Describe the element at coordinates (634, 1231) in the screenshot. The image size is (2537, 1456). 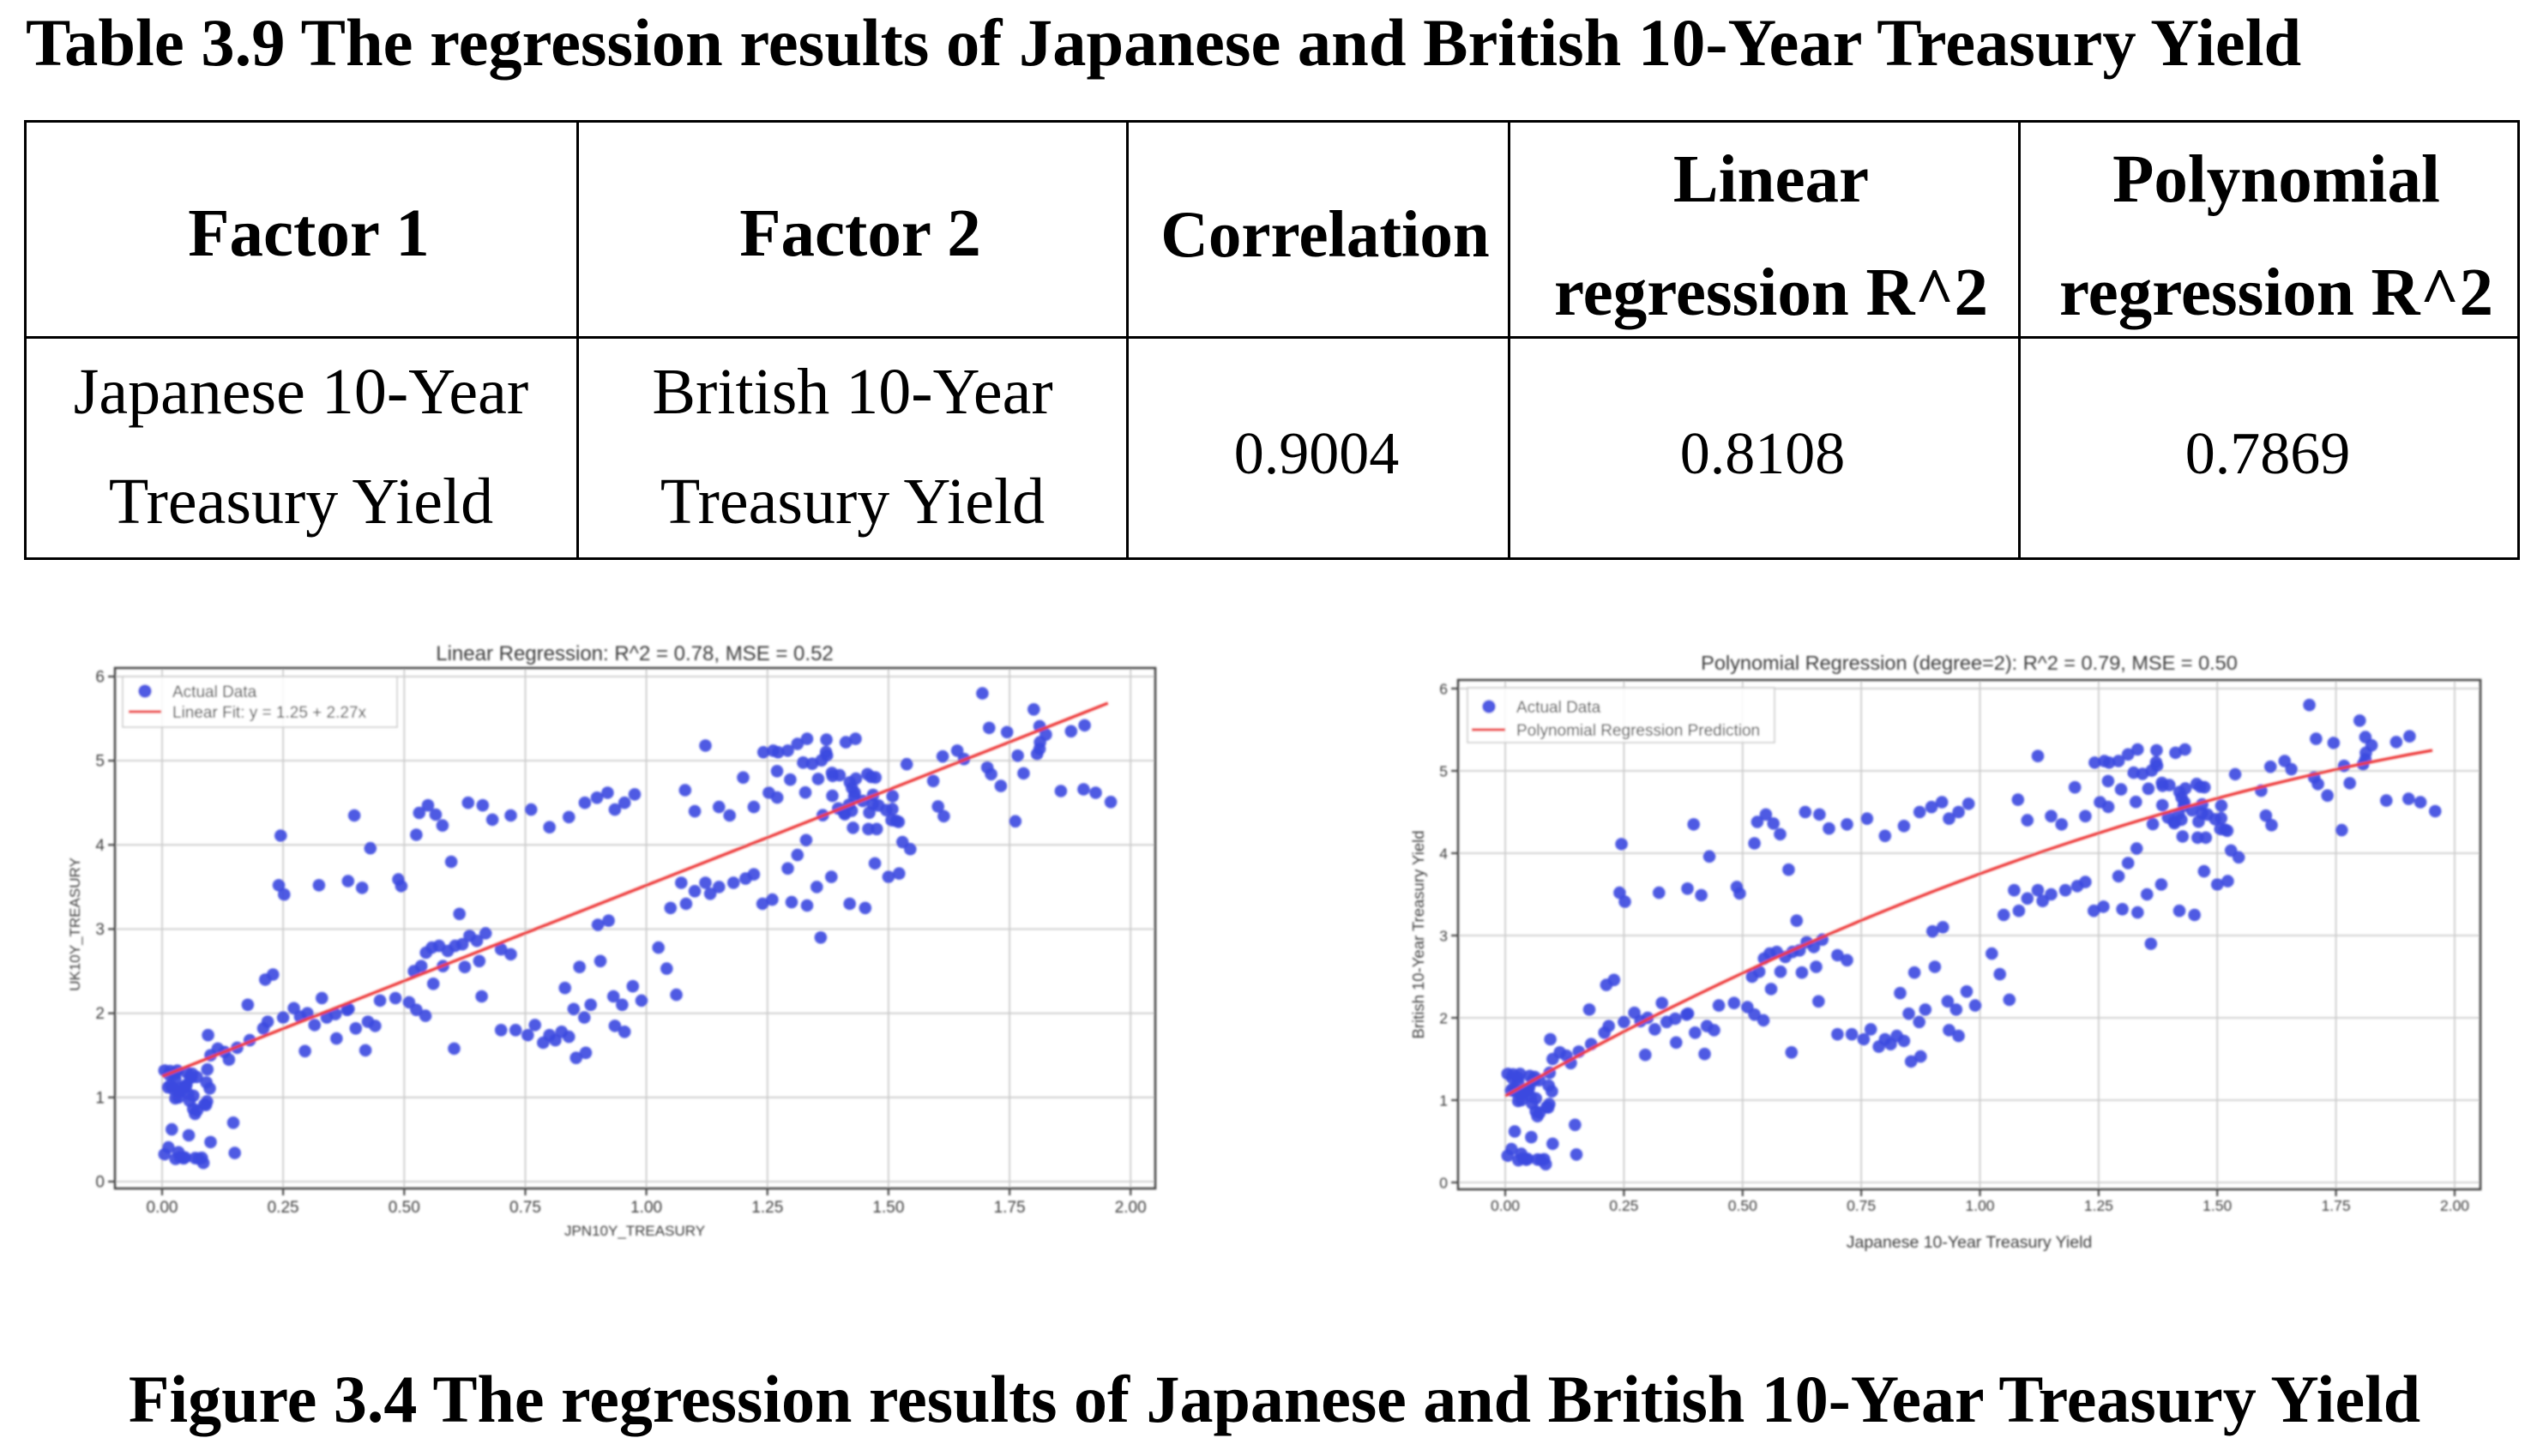
I see `svg-text: JPN10Y_TREASURY` at that location.